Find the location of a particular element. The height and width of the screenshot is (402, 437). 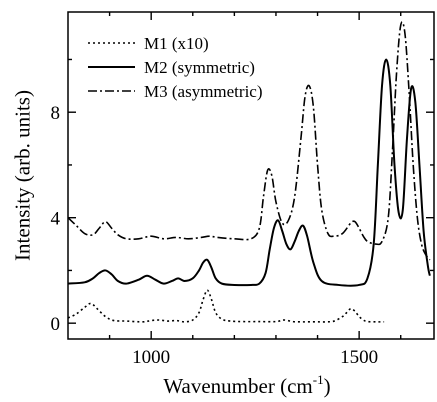

x-axis-title: Wavenumber (cm-1) is located at coordinates (246, 385).